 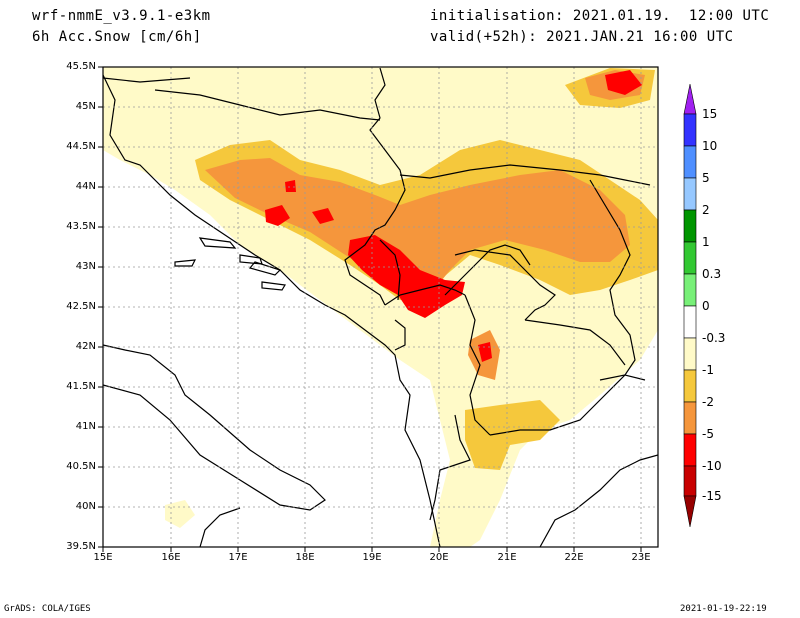 I want to click on border-slovenia-croatia, so click(x=147, y=80).